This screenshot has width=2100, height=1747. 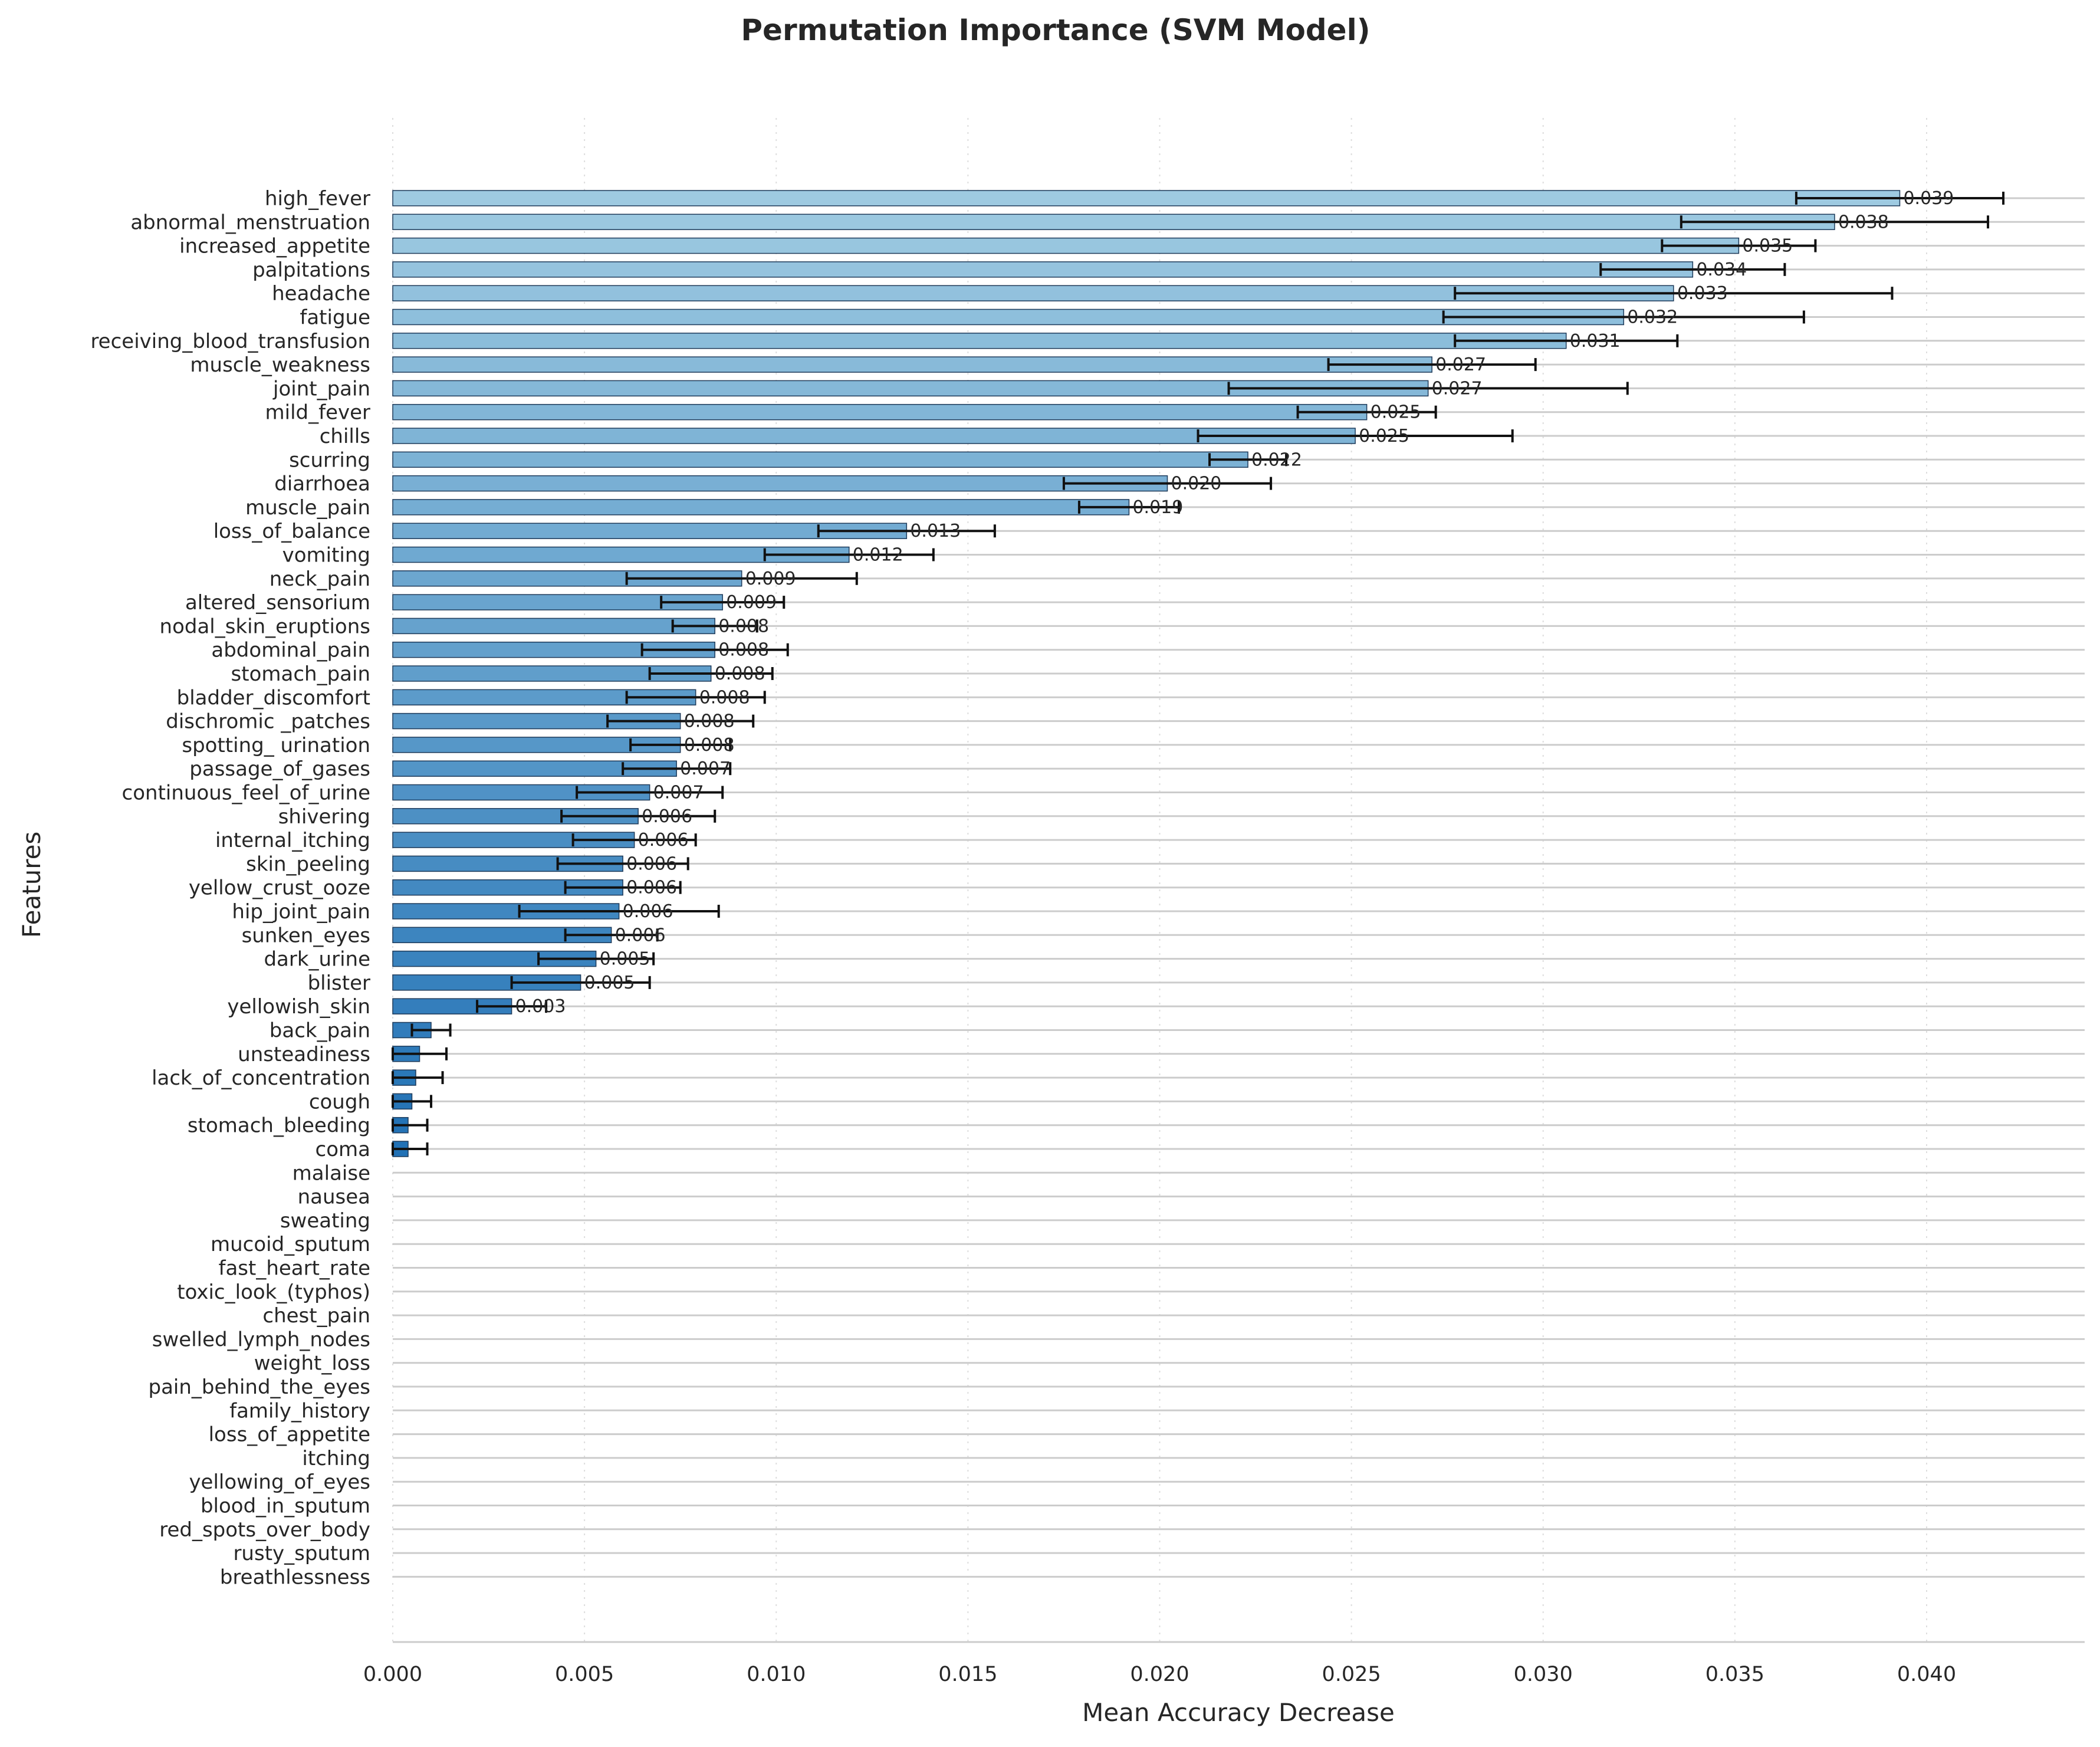 What do you see at coordinates (285, 1506) in the screenshot?
I see `category-label: blood_in_sputum` at bounding box center [285, 1506].